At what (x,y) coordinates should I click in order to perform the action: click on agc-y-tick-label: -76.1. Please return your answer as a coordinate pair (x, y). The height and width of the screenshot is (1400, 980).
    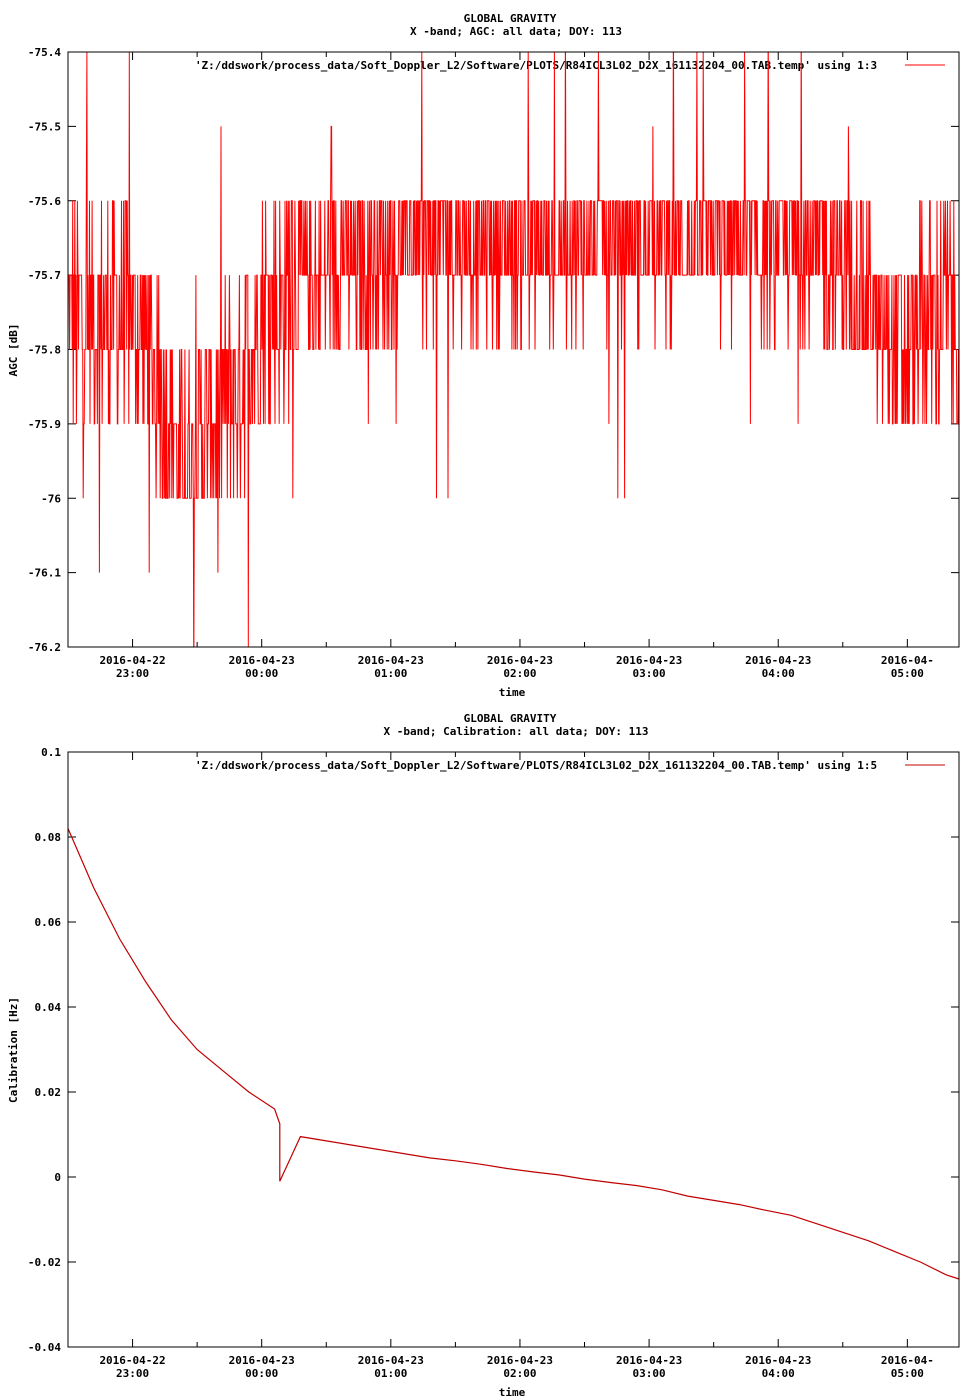
    Looking at the image, I should click on (44, 573).